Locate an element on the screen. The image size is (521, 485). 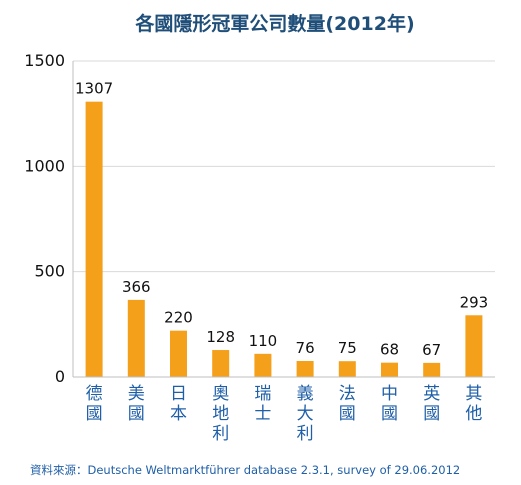
data-label: 220 is located at coordinates (178, 318).